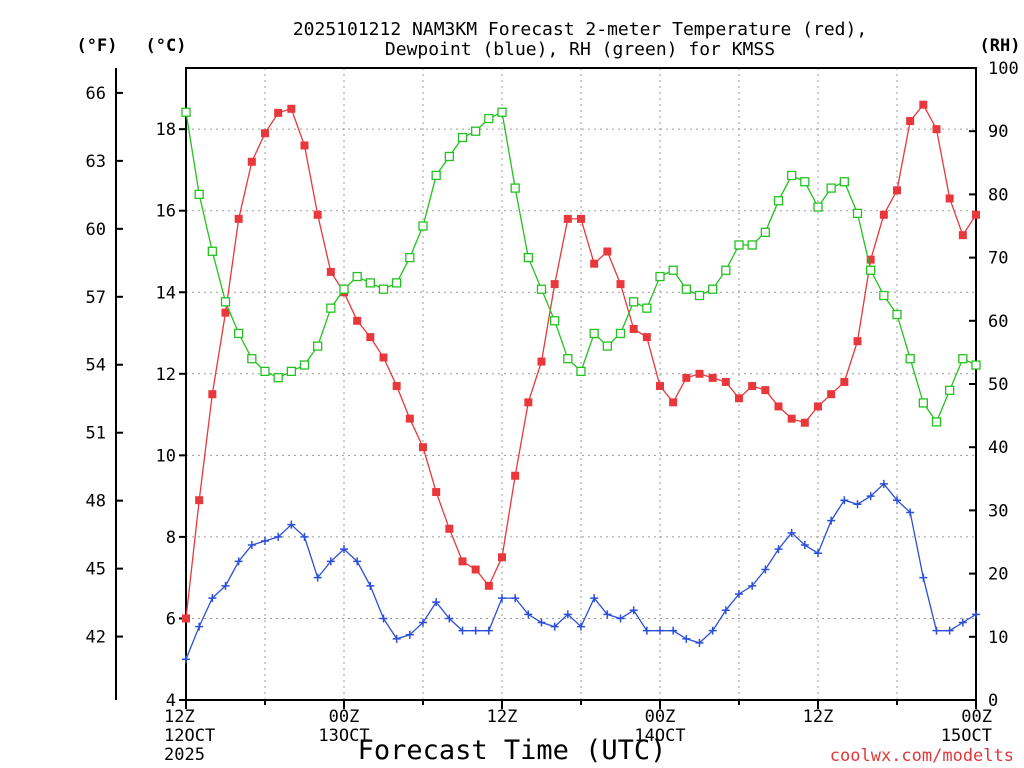 This screenshot has height=768, width=1024. What do you see at coordinates (998, 385) in the screenshot?
I see `rh-tick-label: 50` at bounding box center [998, 385].